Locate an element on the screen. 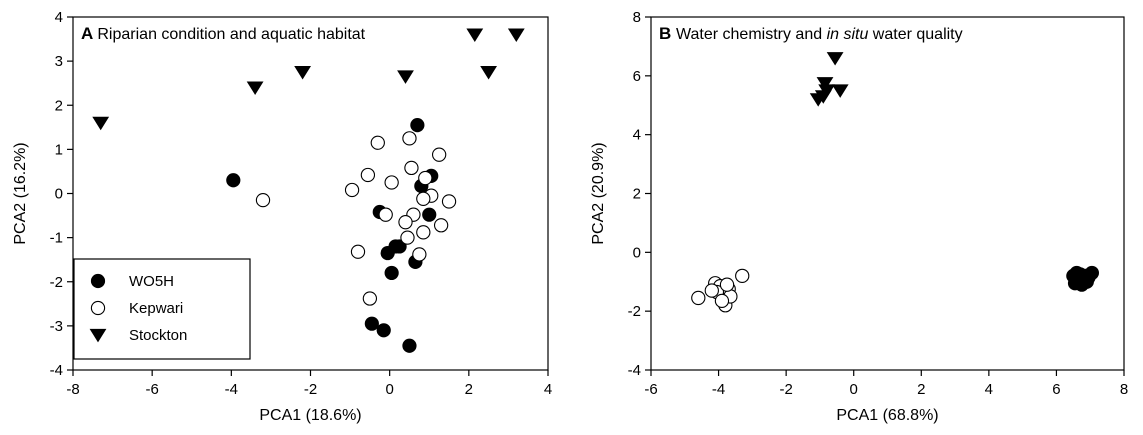 Image resolution: width=1143 pixels, height=435 pixels. legend-marker-kepwari is located at coordinates (98, 308).